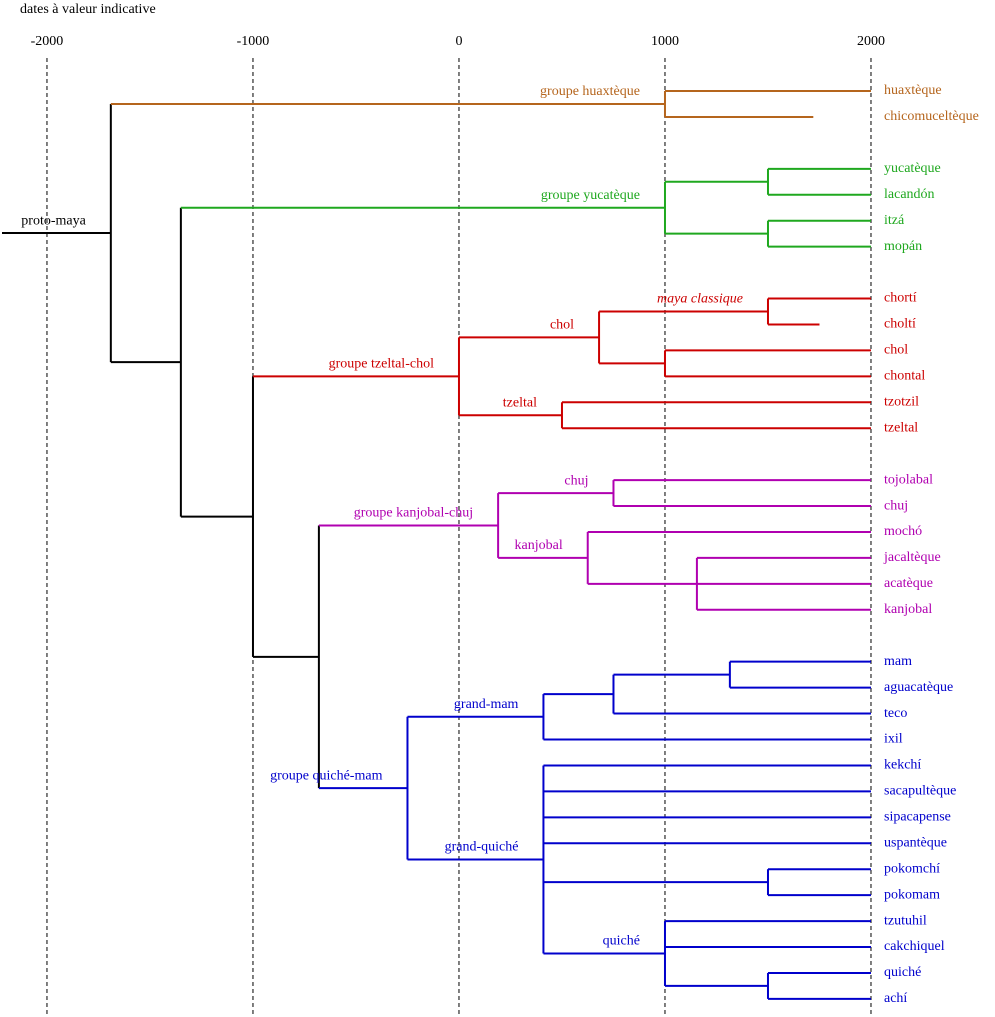 The width and height of the screenshot is (995, 1017). What do you see at coordinates (894, 220) in the screenshot?
I see `leaf-label: itzá` at bounding box center [894, 220].